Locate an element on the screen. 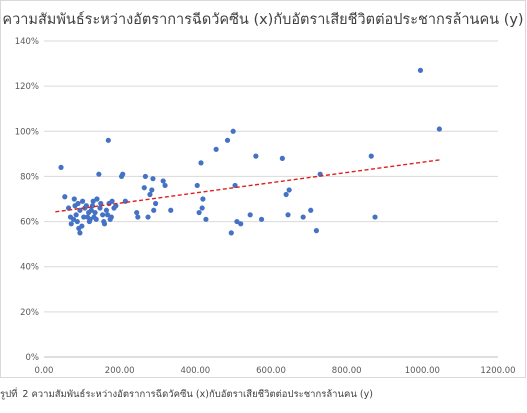  x-tick-label: 600.00 is located at coordinates (271, 371).